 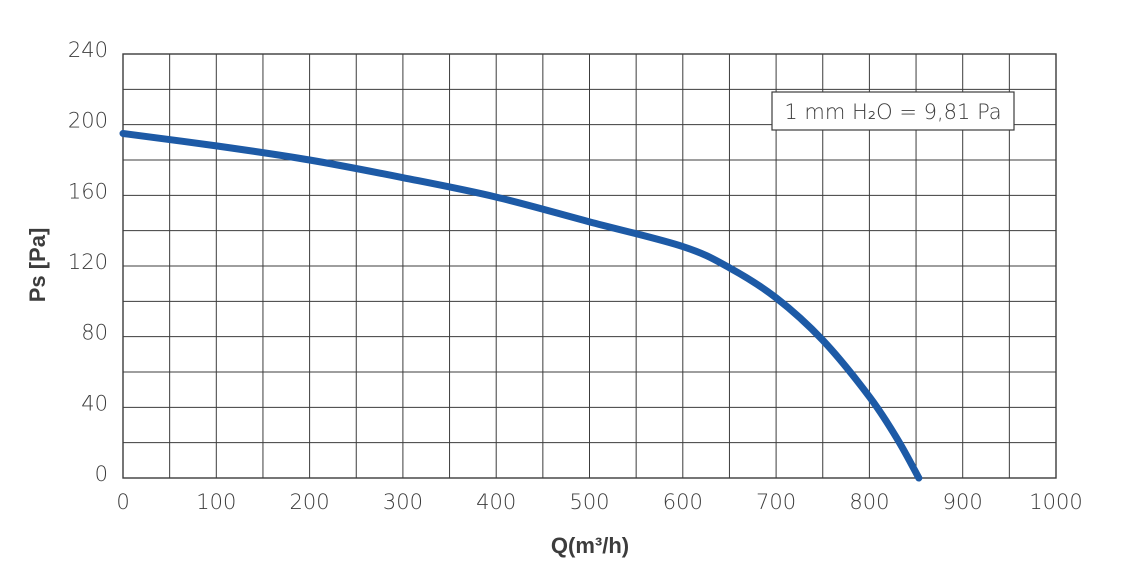 What do you see at coordinates (88, 121) in the screenshot?
I see `y-tick-label: 200` at bounding box center [88, 121].